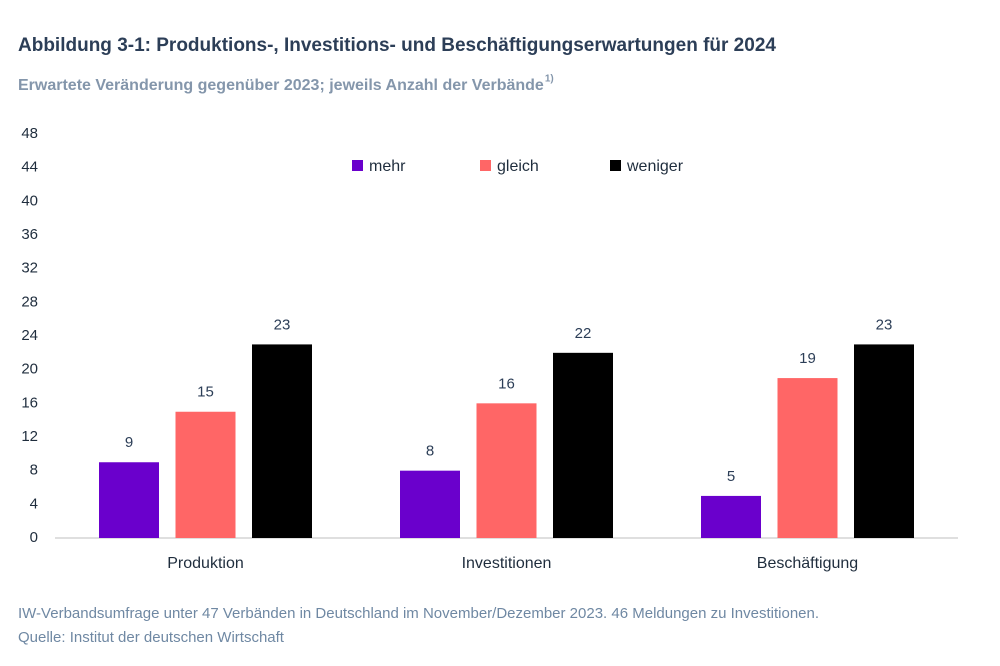 This screenshot has height=666, width=1000. What do you see at coordinates (655, 166) in the screenshot?
I see `legend-label: weniger` at bounding box center [655, 166].